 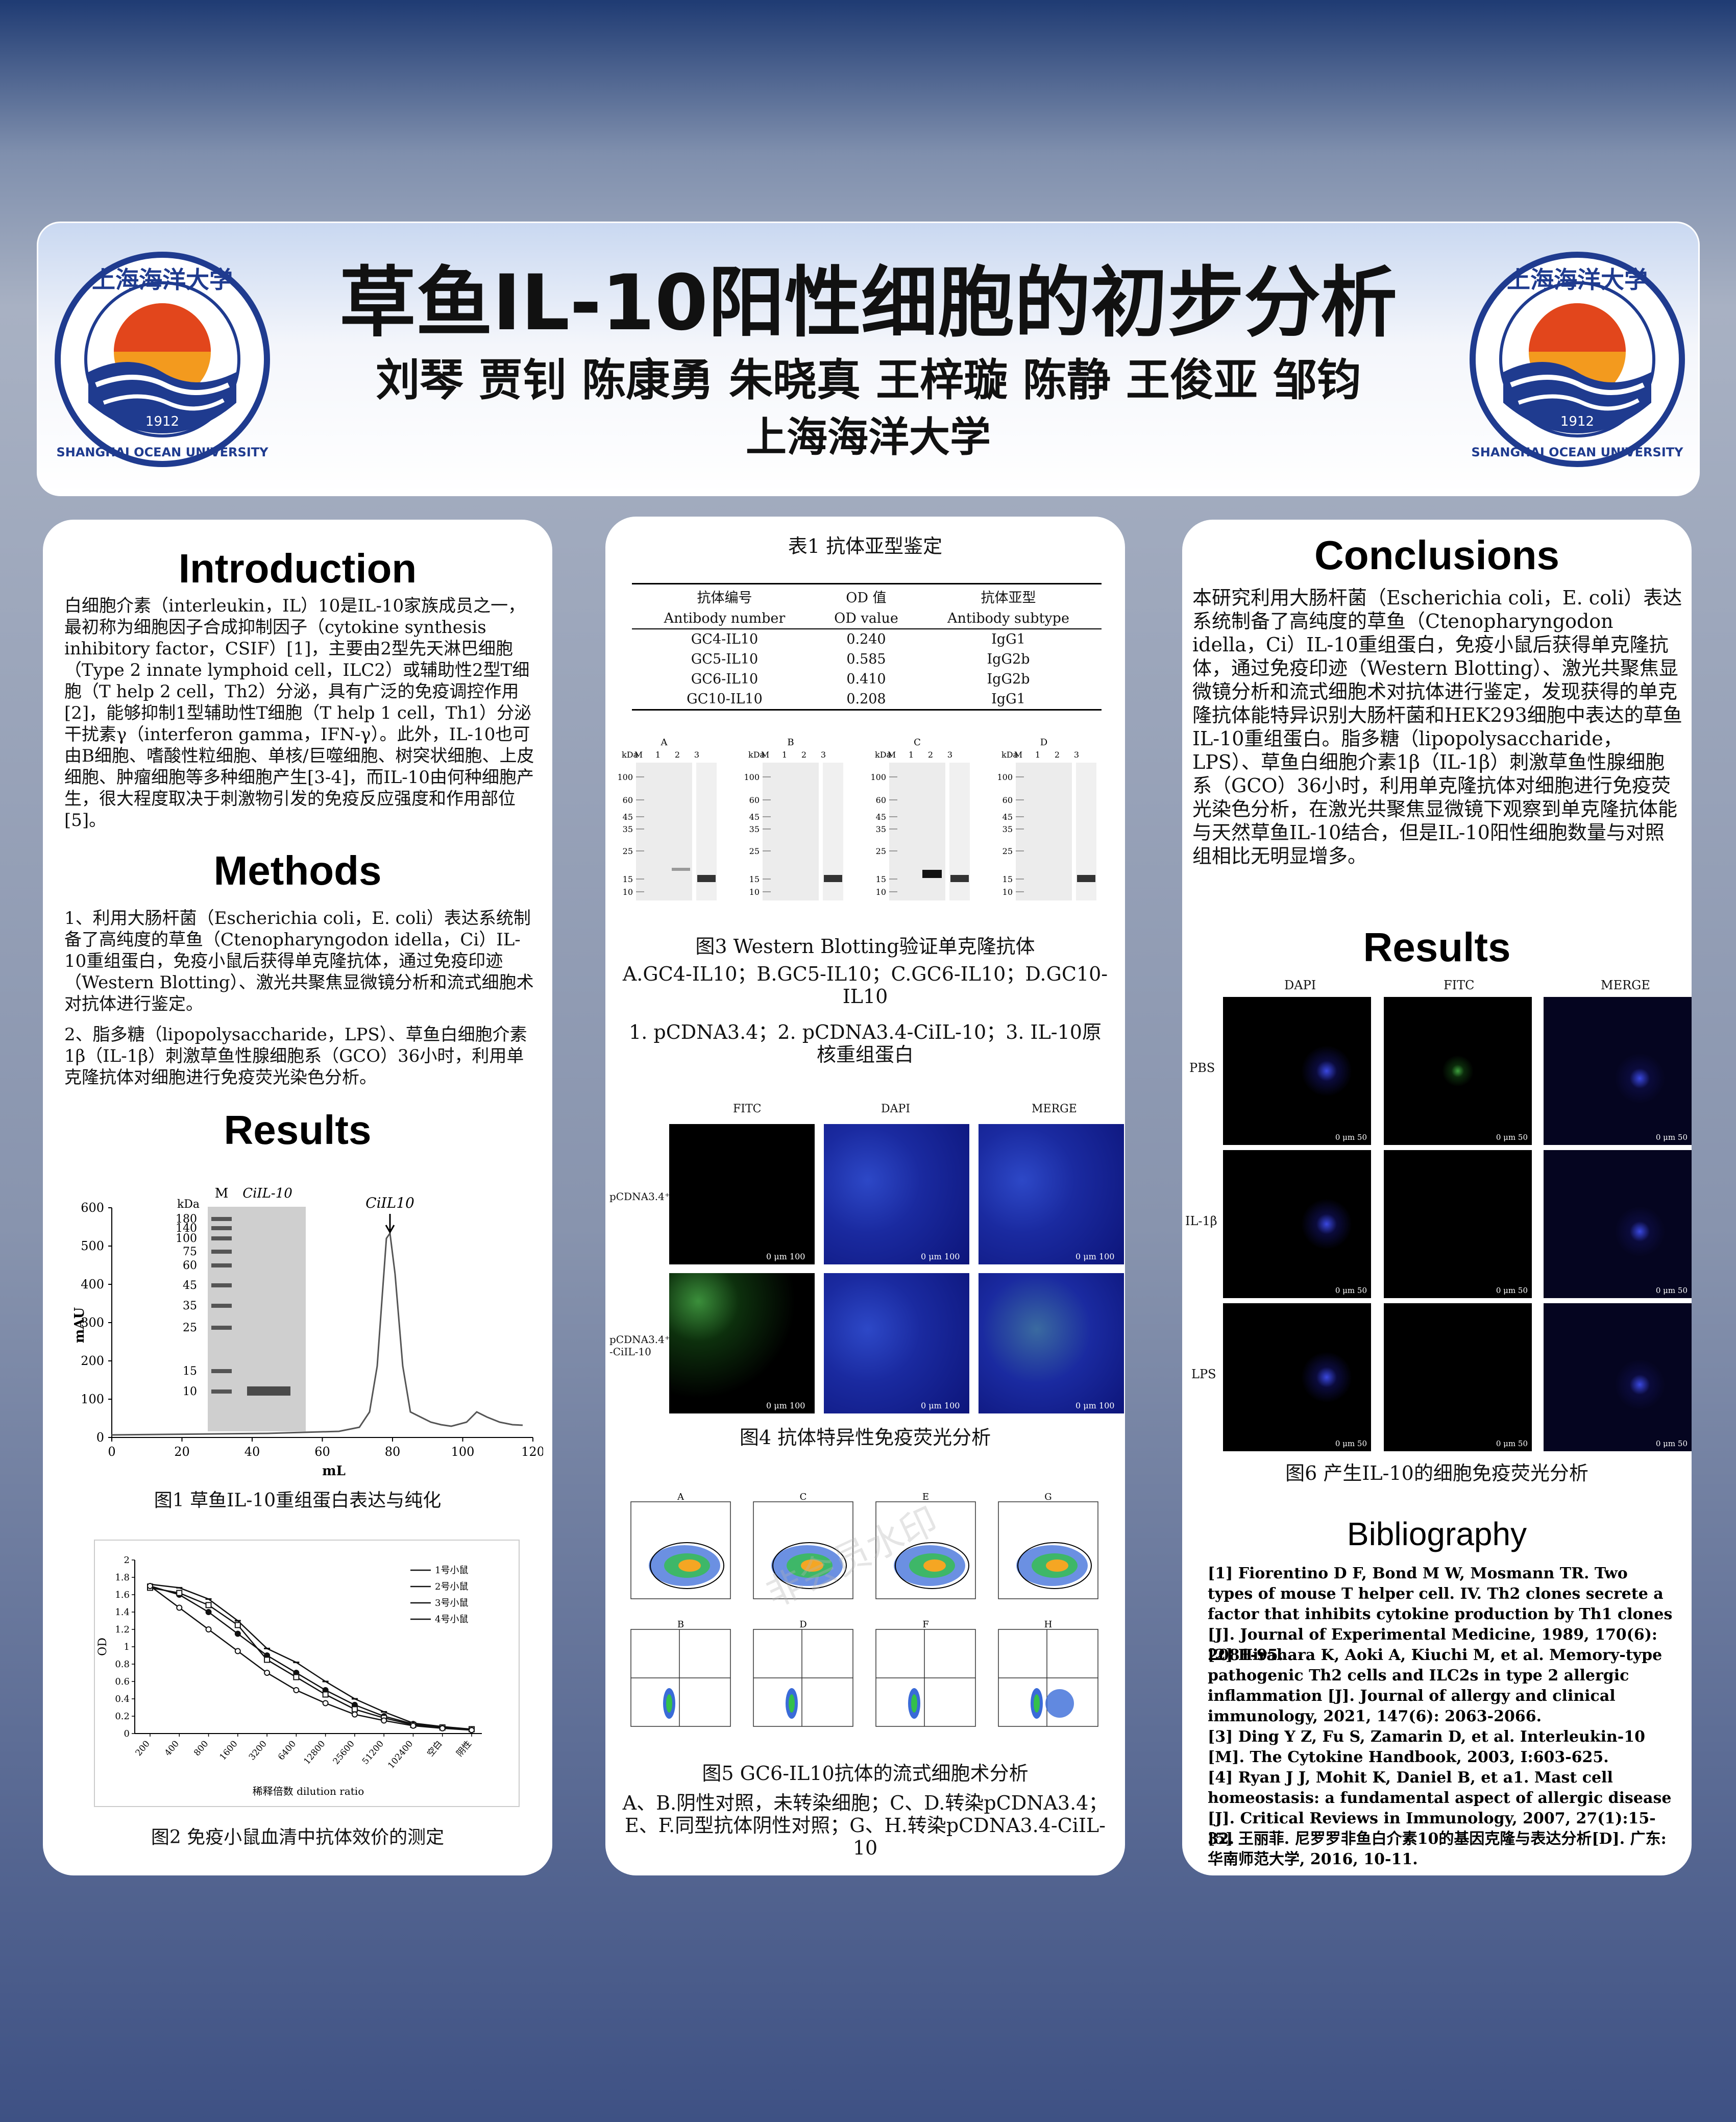 What do you see at coordinates (1300, 985) in the screenshot?
I see `fig6-col-dapi: DAPI` at bounding box center [1300, 985].